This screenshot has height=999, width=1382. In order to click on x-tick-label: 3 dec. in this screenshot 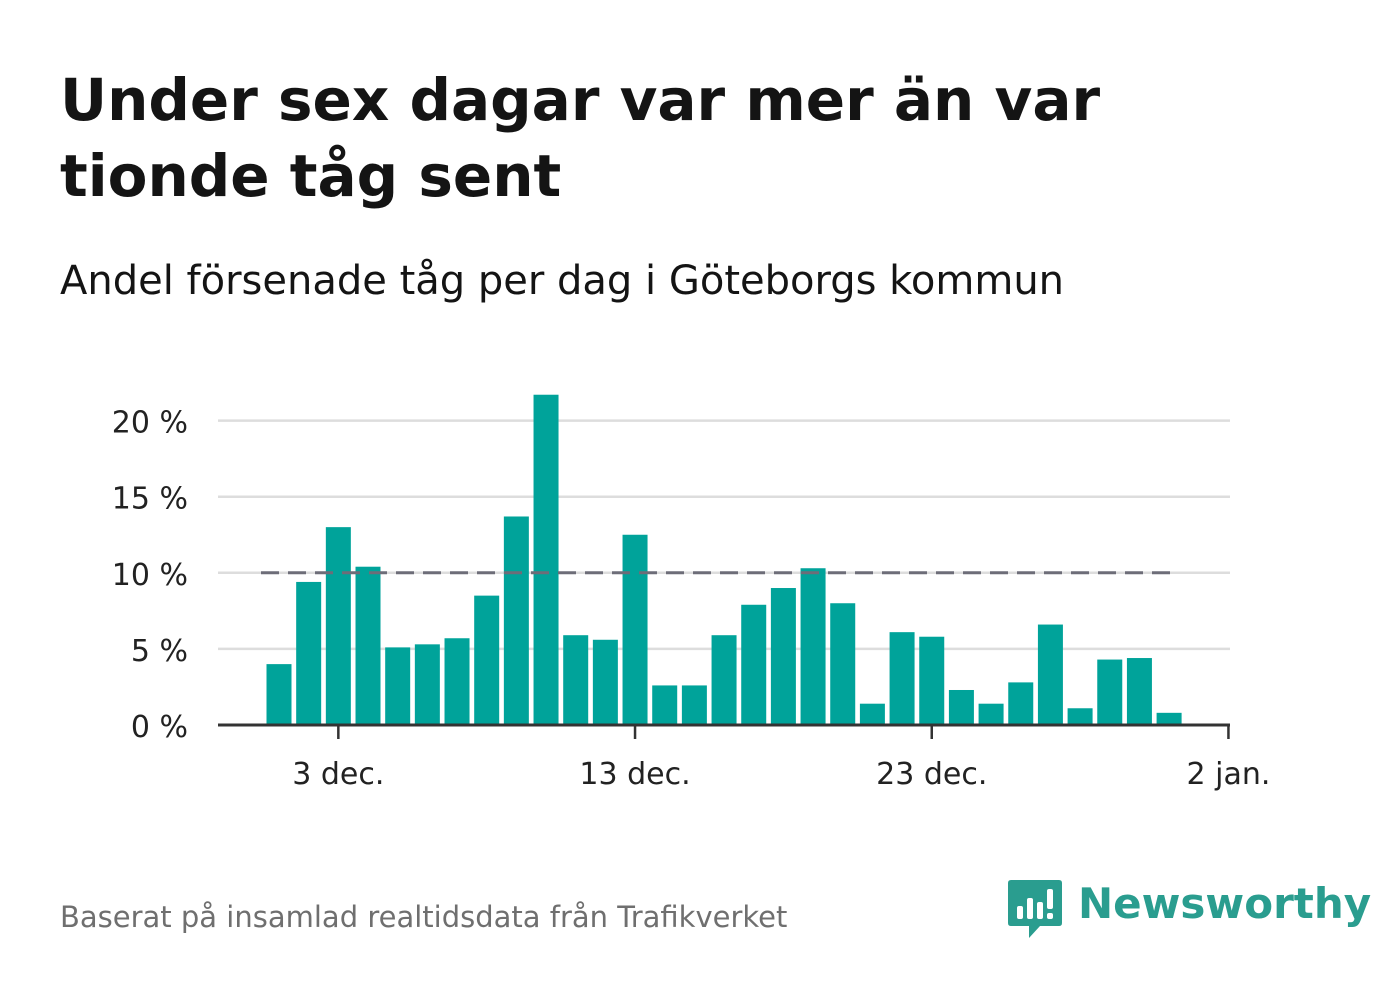, I will do `click(338, 774)`.